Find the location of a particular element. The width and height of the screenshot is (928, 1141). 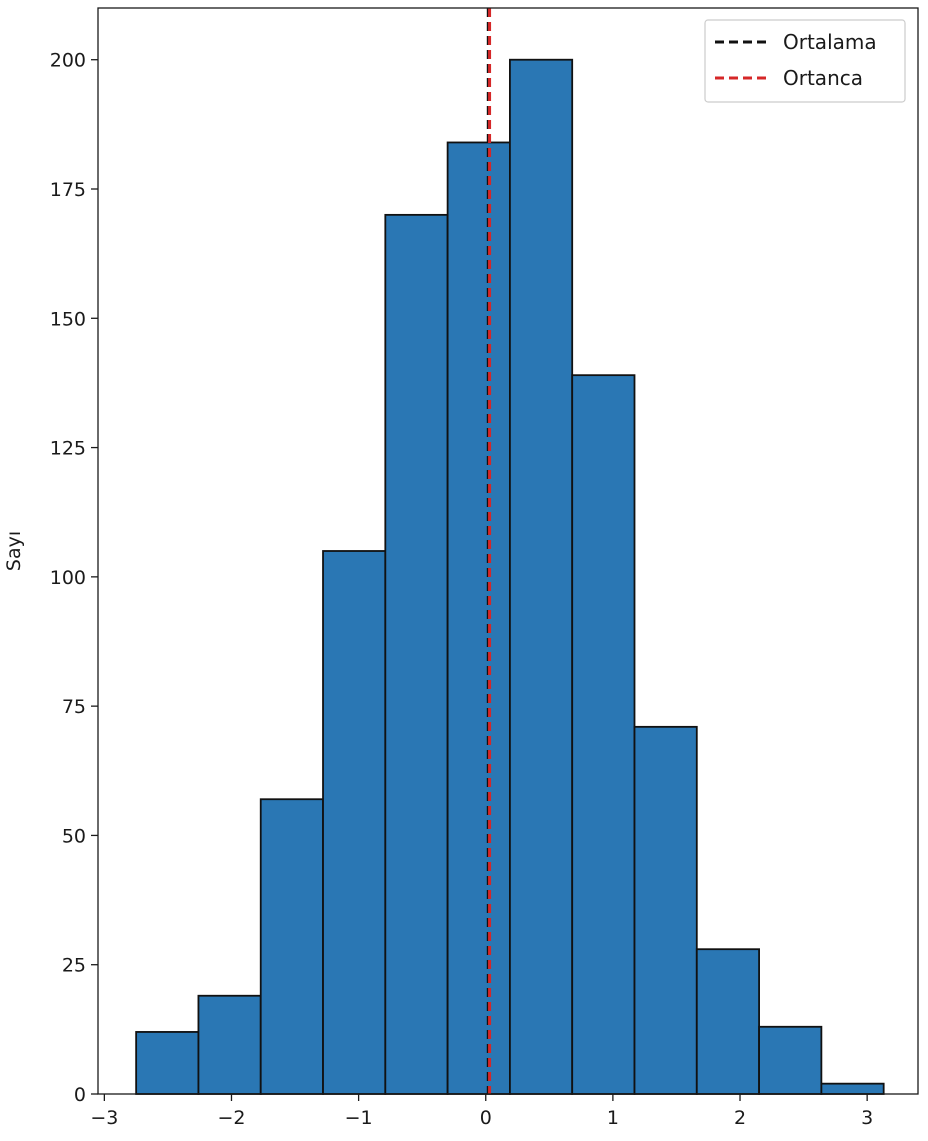

y-tick-label: 175 is located at coordinates (68, 190).